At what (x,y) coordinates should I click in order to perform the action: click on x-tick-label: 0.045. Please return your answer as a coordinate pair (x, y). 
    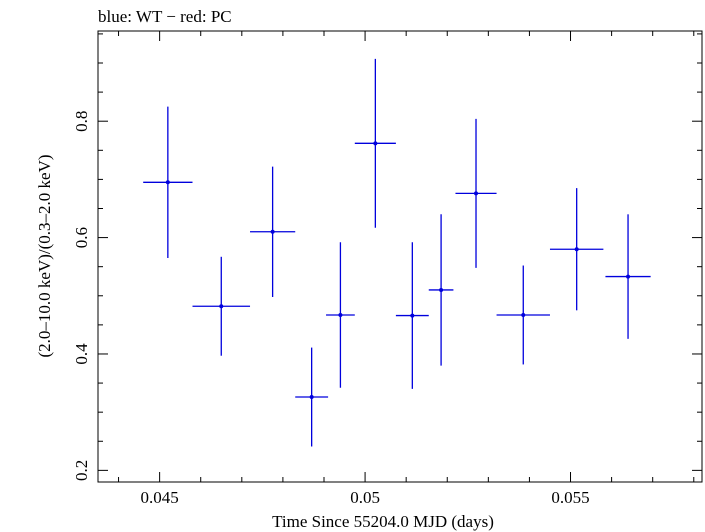
    Looking at the image, I should click on (160, 497).